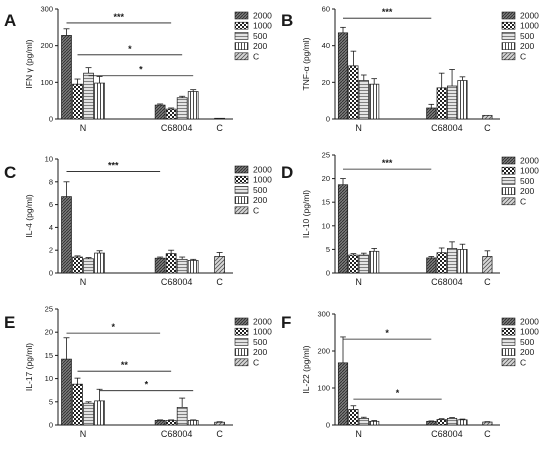 The height and width of the screenshot is (449, 550). Describe the element at coordinates (286, 322) in the screenshot. I see `panel-letter: F` at that location.